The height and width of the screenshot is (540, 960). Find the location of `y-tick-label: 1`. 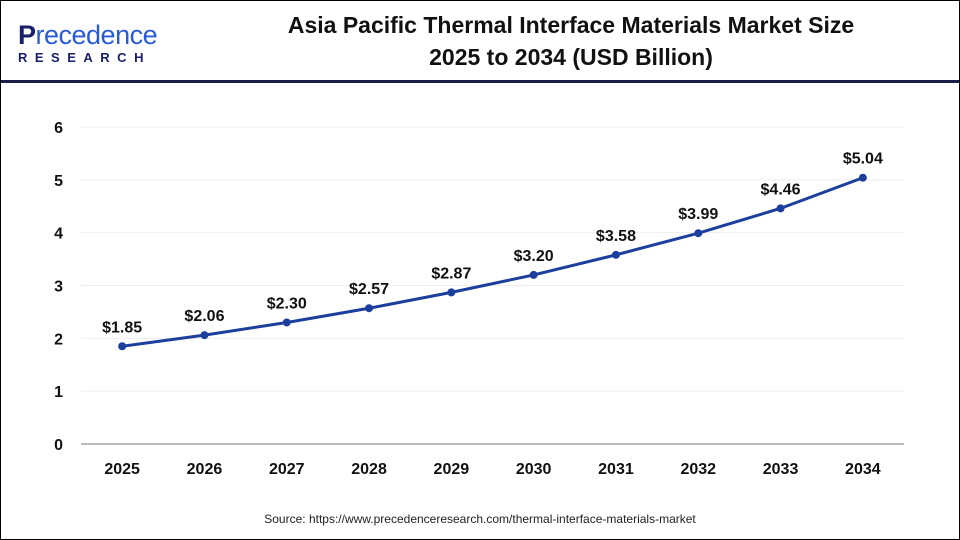

y-tick-label: 1 is located at coordinates (58, 392).